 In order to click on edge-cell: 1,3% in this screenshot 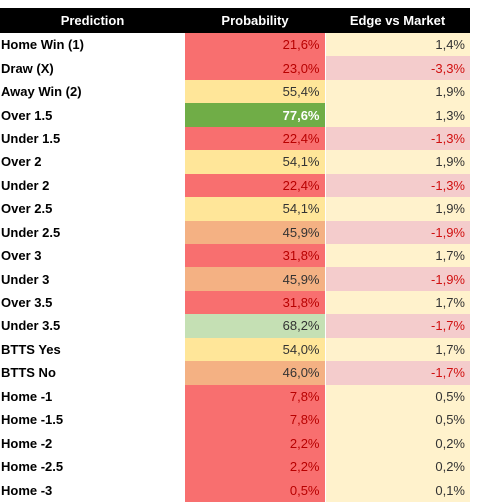, I will do `click(397, 115)`.